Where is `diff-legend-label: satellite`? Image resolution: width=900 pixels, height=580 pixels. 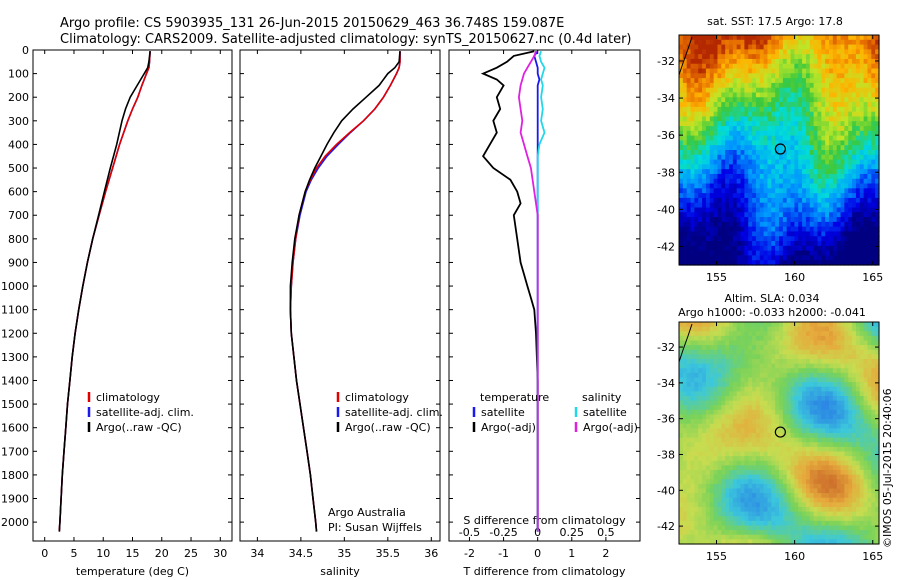
diff-legend-label: satellite is located at coordinates (503, 412).